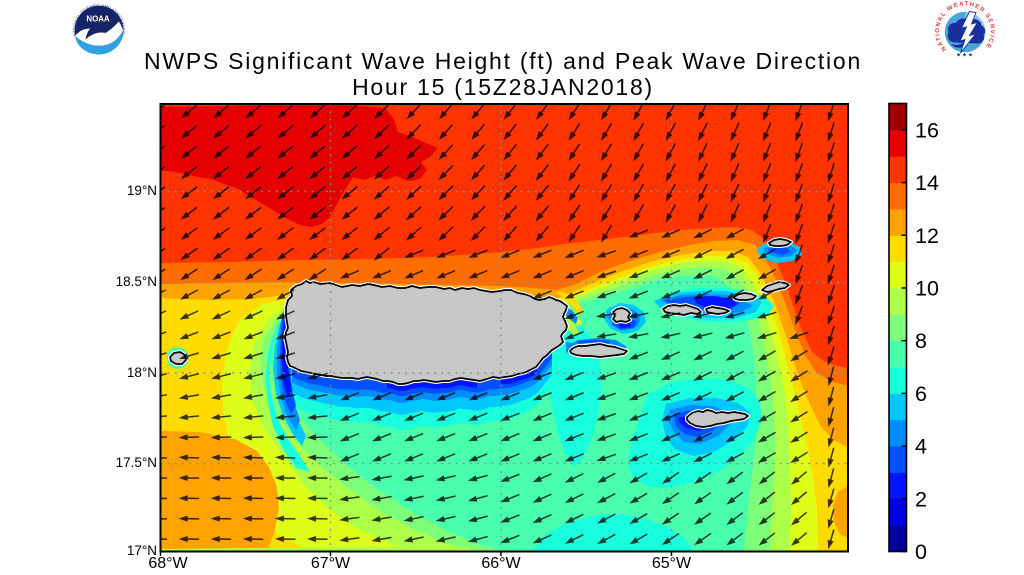 The width and height of the screenshot is (1024, 575). I want to click on svg-text: 16, so click(927, 130).